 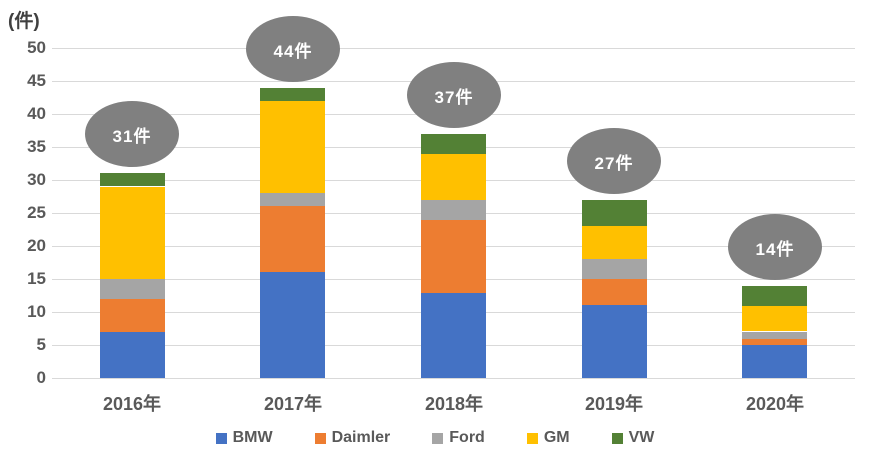 I want to click on bar-segment-GM-2020年, so click(x=774, y=318).